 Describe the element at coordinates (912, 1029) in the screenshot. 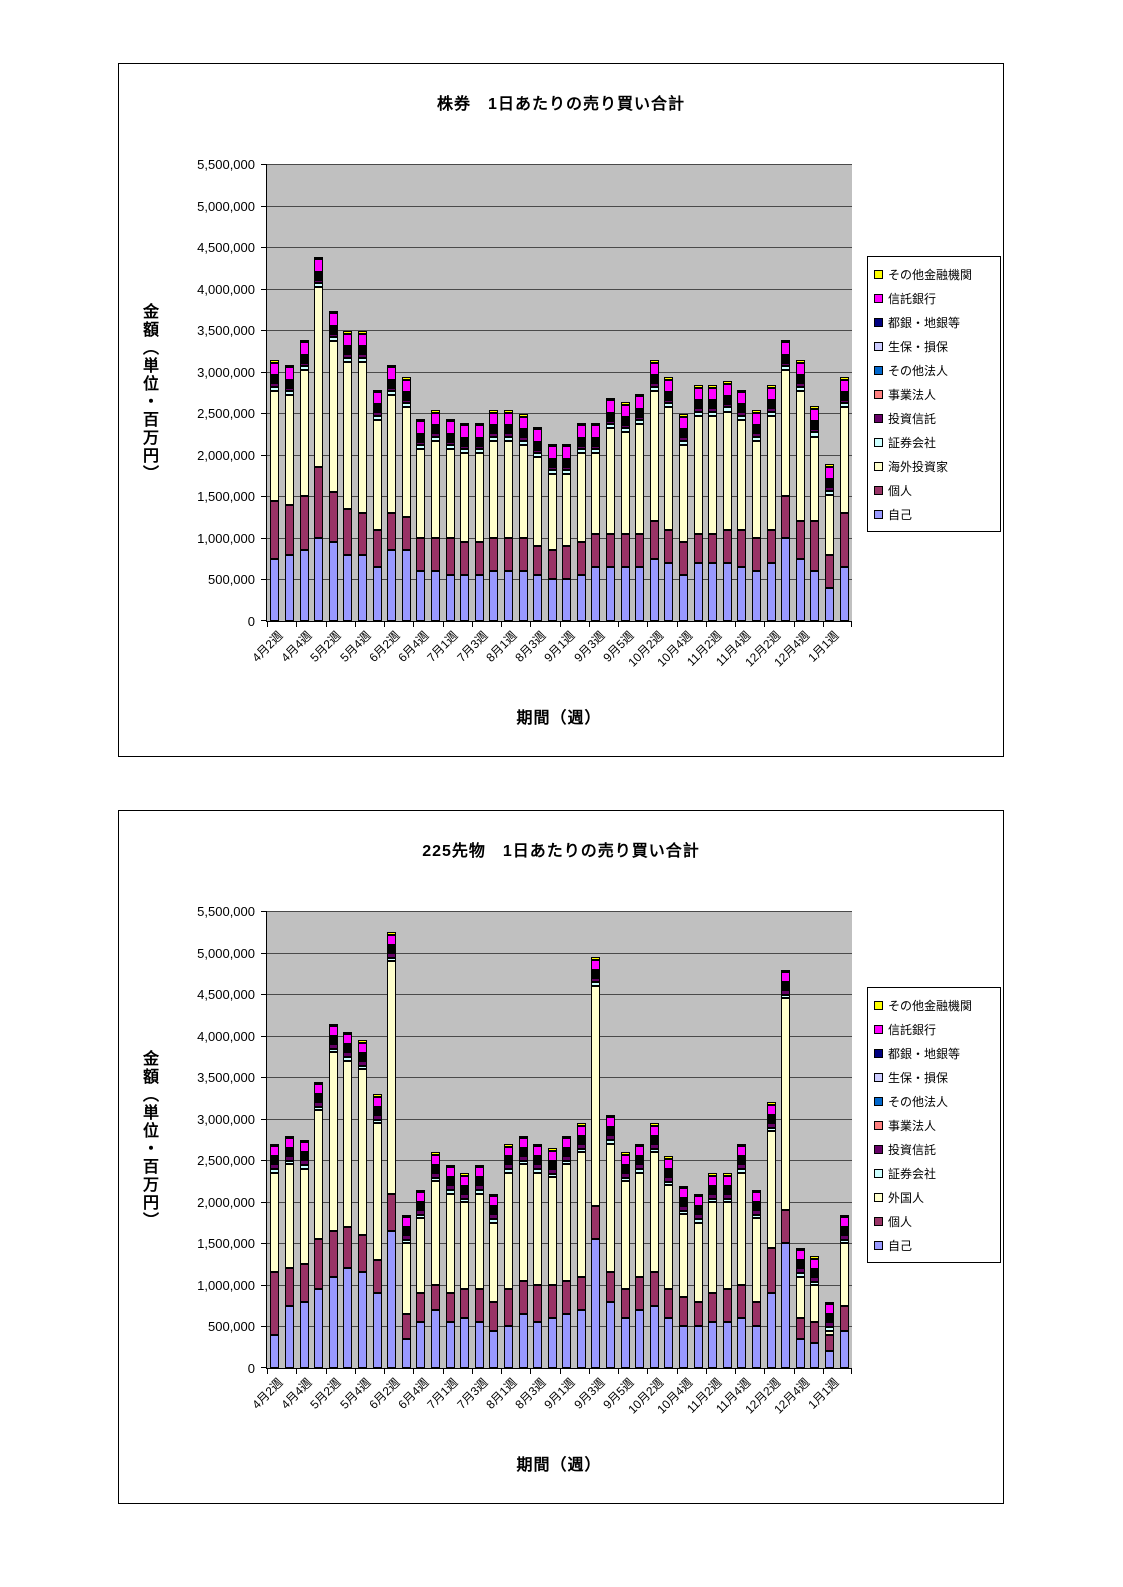

I see `legend-label: 信託銀行` at that location.